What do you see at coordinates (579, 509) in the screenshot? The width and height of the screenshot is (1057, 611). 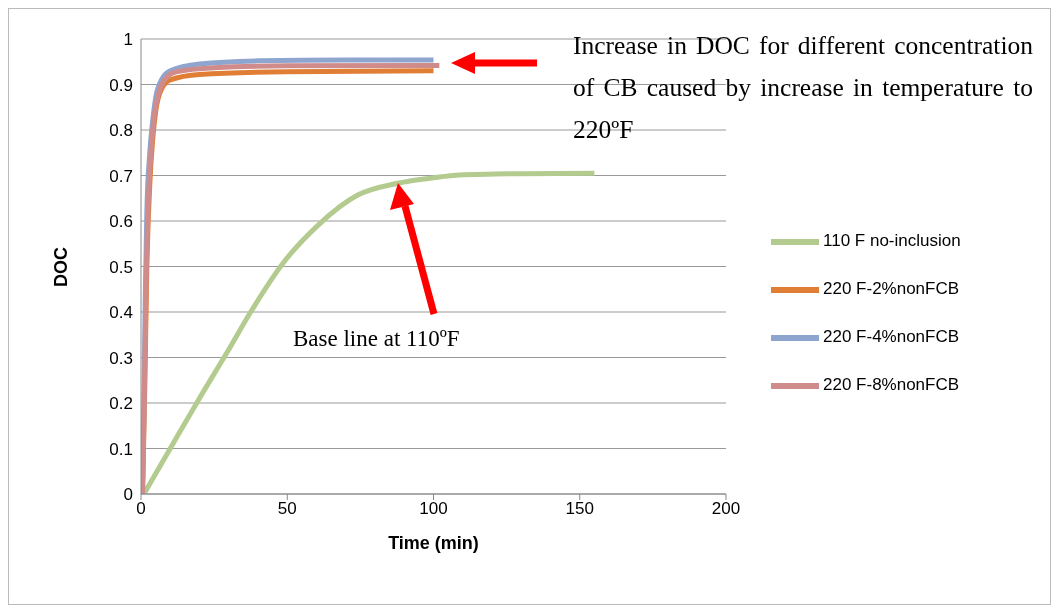 I see `x-tick-label: 150` at bounding box center [579, 509].